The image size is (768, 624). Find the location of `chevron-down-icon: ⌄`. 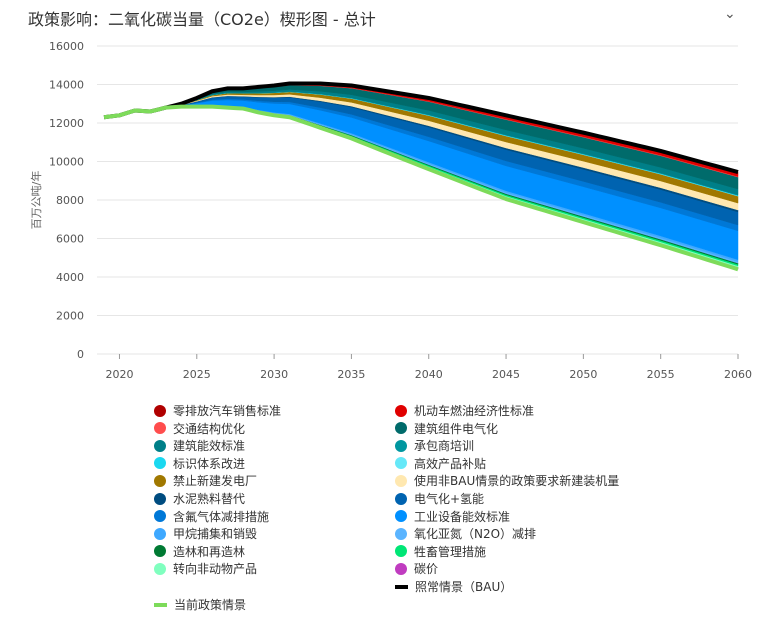

chevron-down-icon: ⌄ is located at coordinates (730, 14).